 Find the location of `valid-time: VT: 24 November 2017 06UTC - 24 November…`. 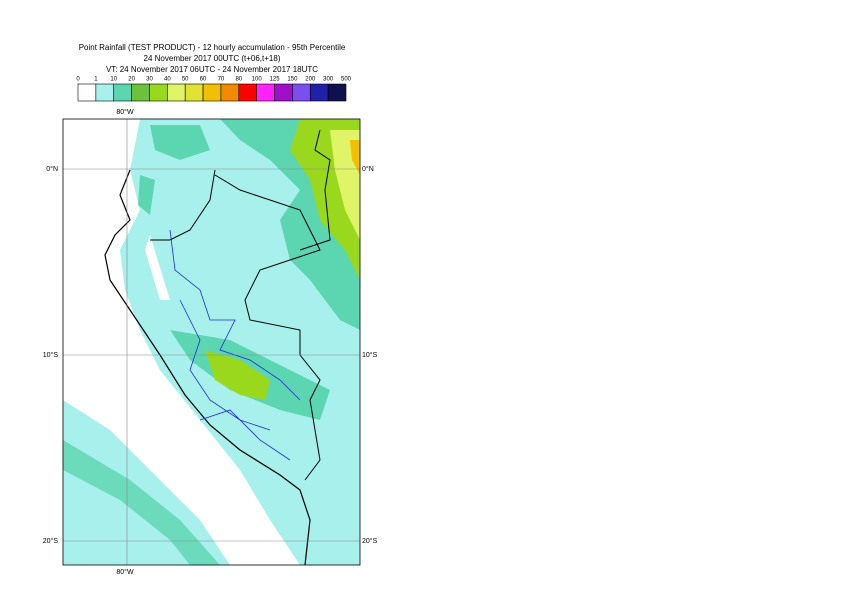

valid-time: VT: 24 November 2017 06UTC - 24 November… is located at coordinates (212, 69).